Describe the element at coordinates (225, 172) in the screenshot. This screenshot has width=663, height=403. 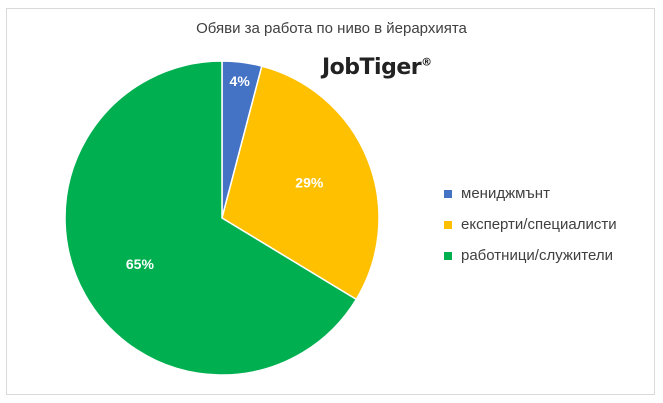
I see `pie-data-labels: 4% 29% 65%` at that location.